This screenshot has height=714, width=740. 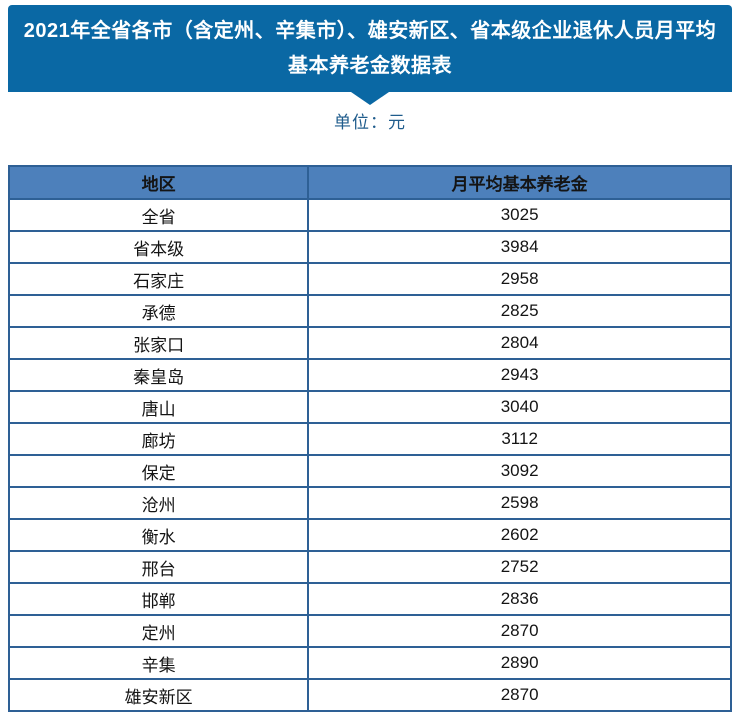 What do you see at coordinates (158, 663) in the screenshot?
I see `region-cell: 辛集` at bounding box center [158, 663].